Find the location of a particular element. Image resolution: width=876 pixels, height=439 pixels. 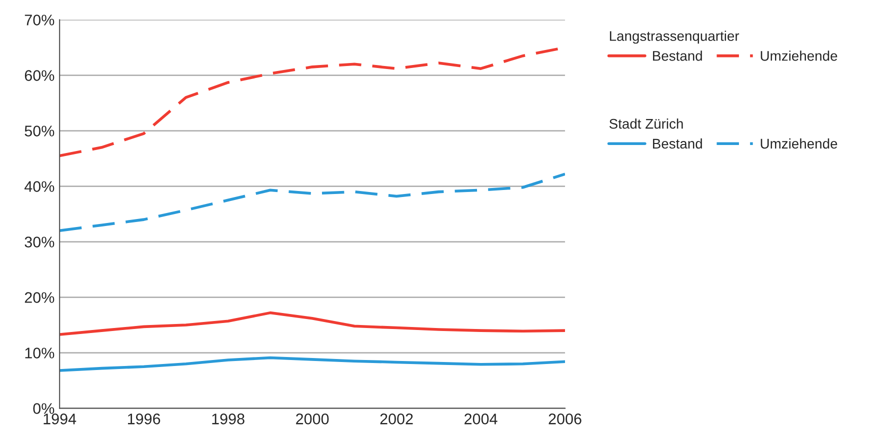

x-tick-label: 2006 is located at coordinates (565, 419).